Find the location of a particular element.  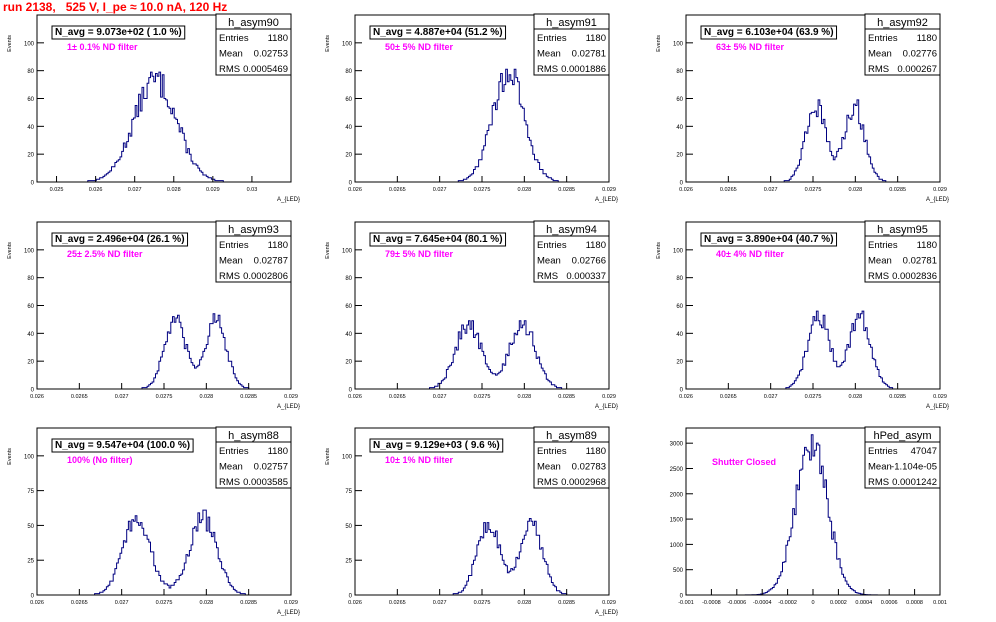

y-tick-label: 25 is located at coordinates (30, 562).